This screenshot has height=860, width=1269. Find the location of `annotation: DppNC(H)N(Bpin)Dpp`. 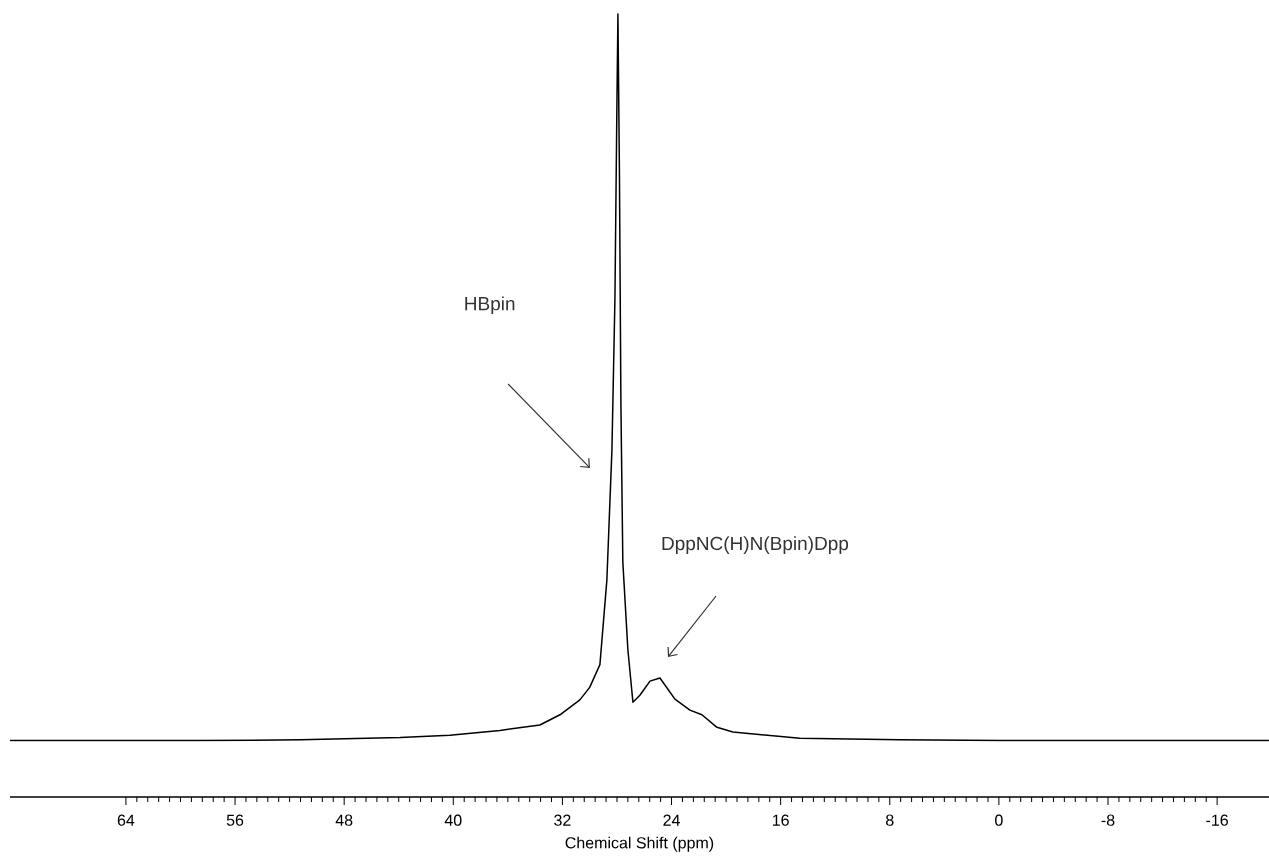

annotation: DppNC(H)N(Bpin)Dpp is located at coordinates (755, 545).